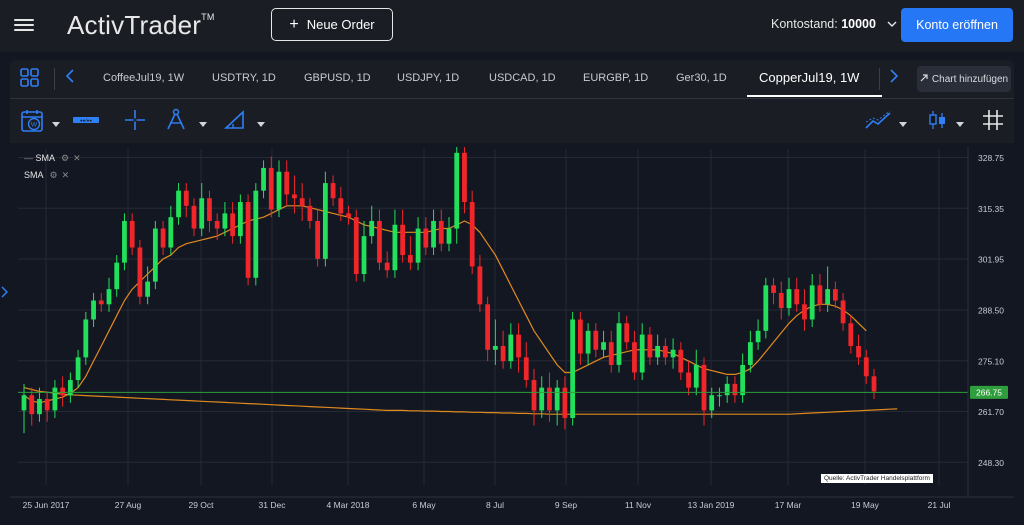 The height and width of the screenshot is (525, 1024). I want to click on grid-toggle-icon, so click(993, 122).